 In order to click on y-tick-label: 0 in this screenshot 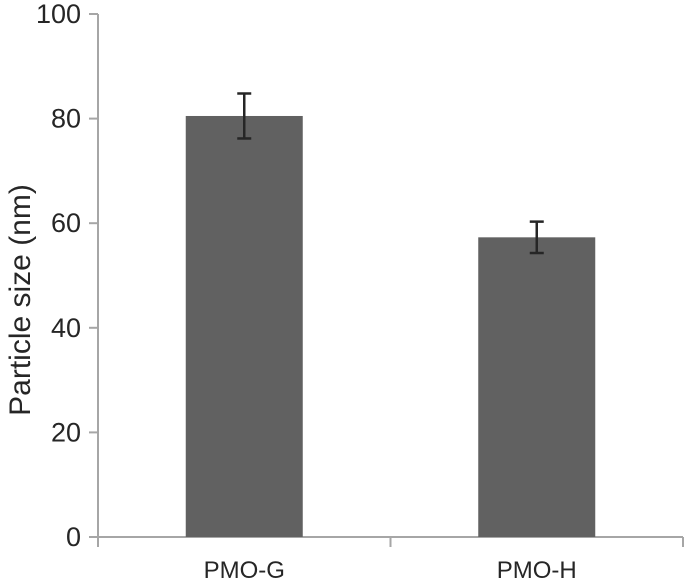, I will do `click(73, 537)`.